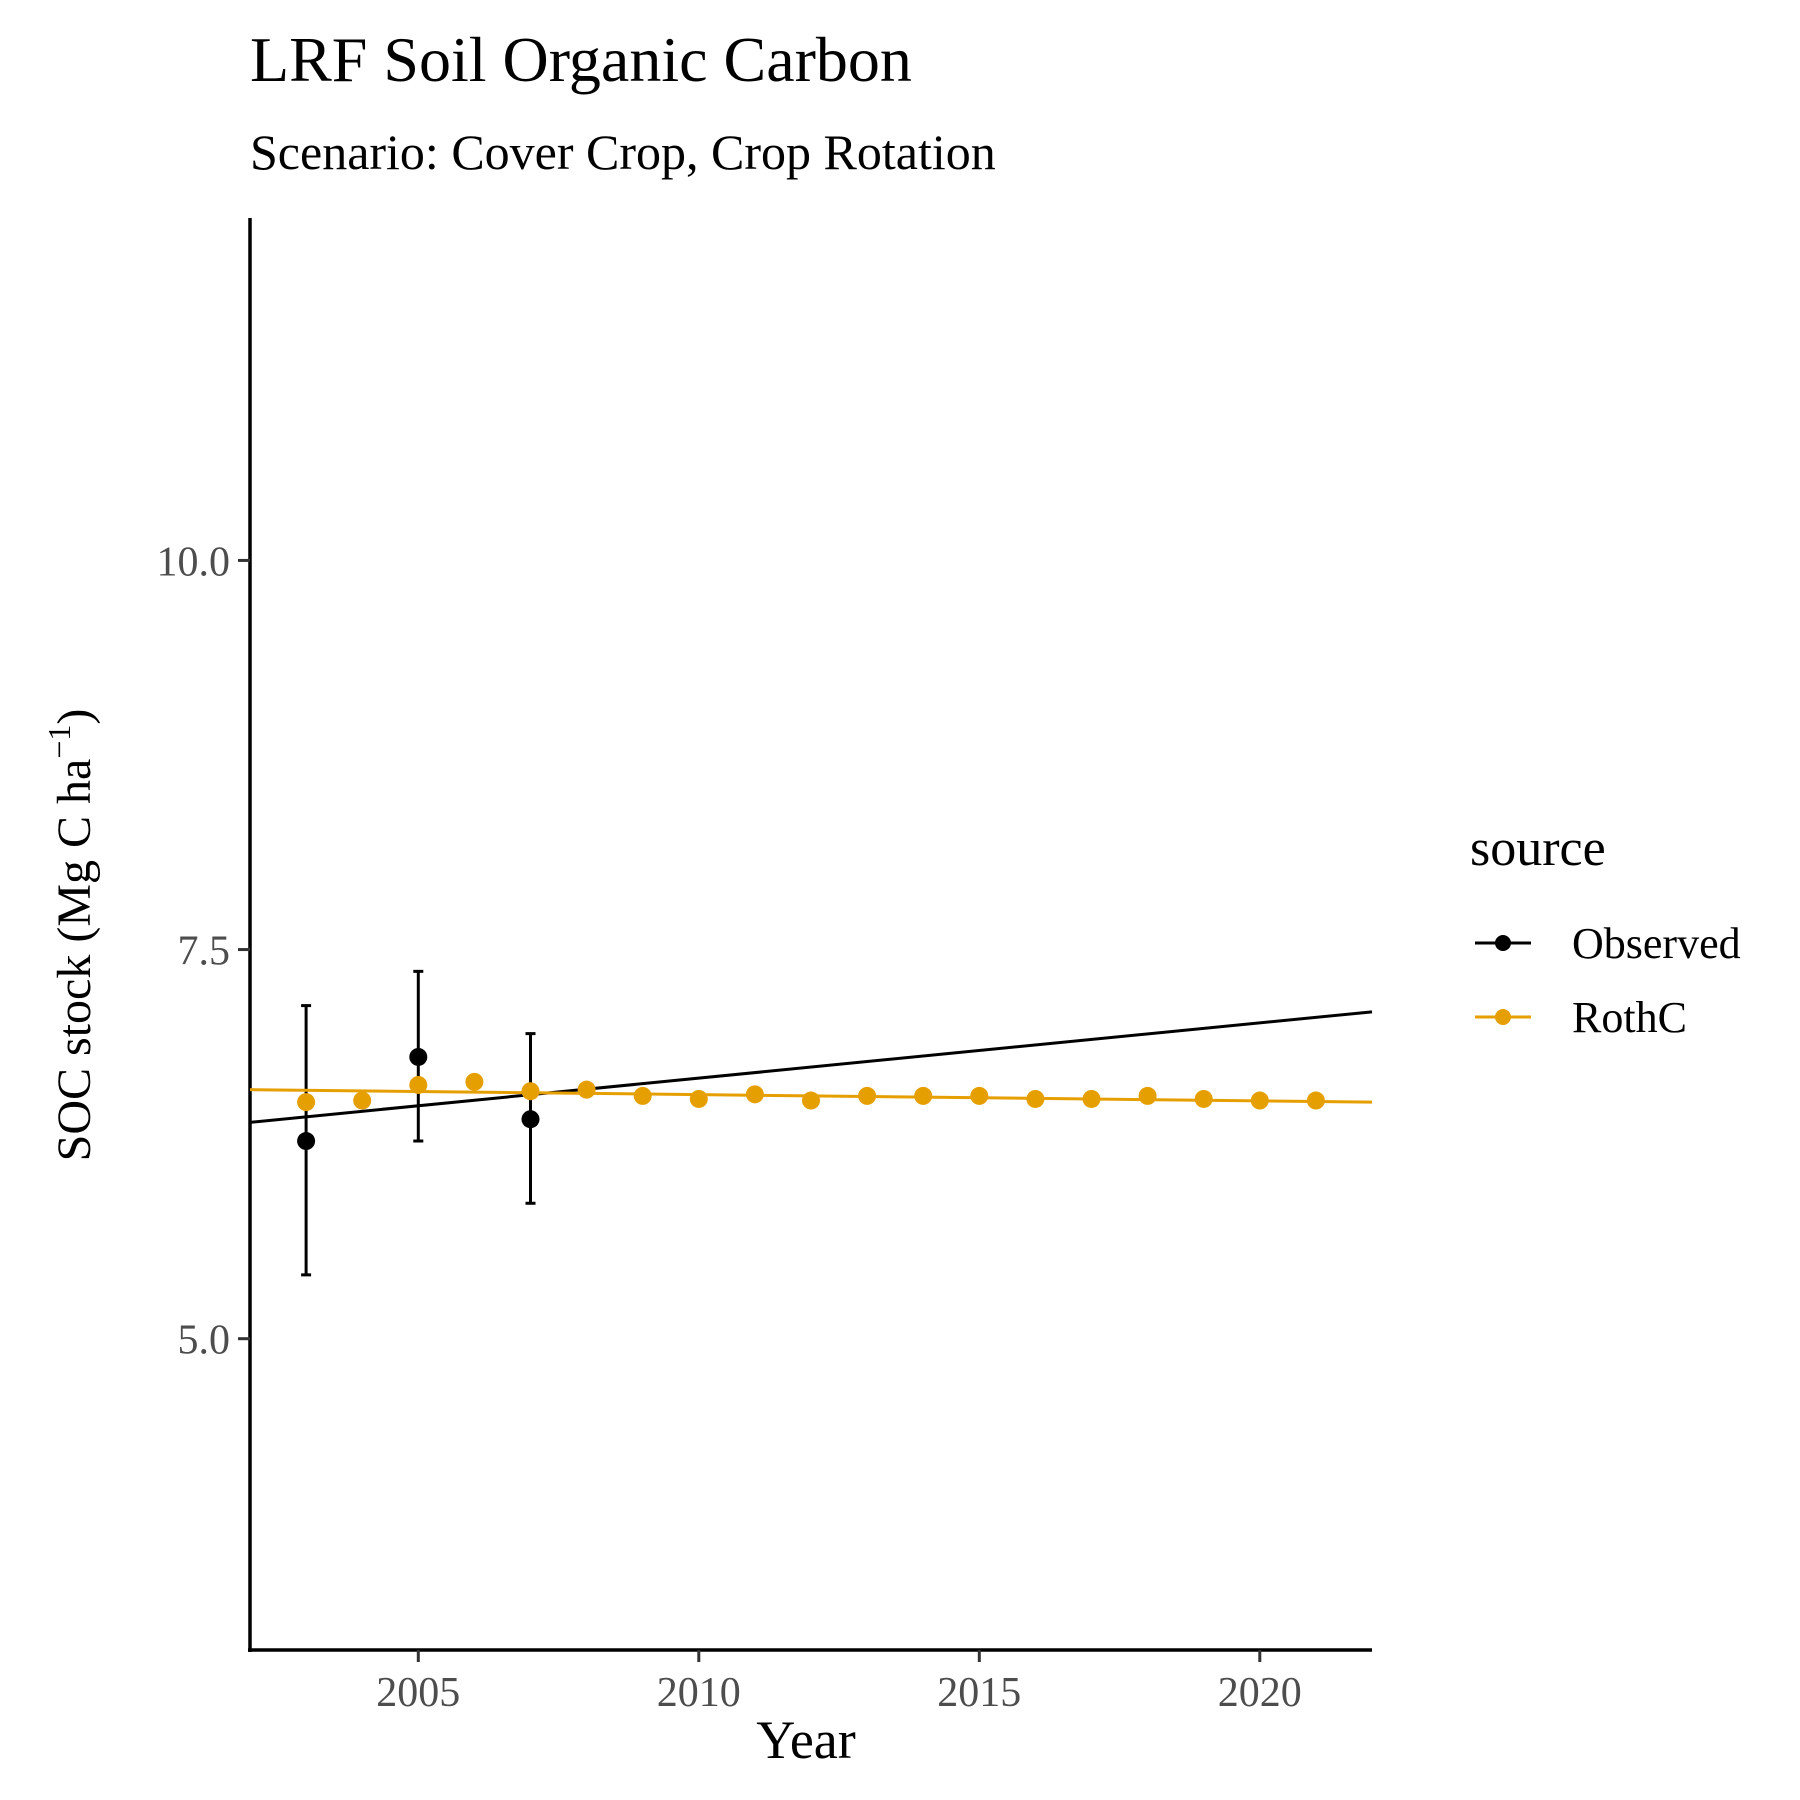 This screenshot has width=1800, height=1800. Describe the element at coordinates (204, 952) in the screenshot. I see `y-tick-label: 7.5` at that location.